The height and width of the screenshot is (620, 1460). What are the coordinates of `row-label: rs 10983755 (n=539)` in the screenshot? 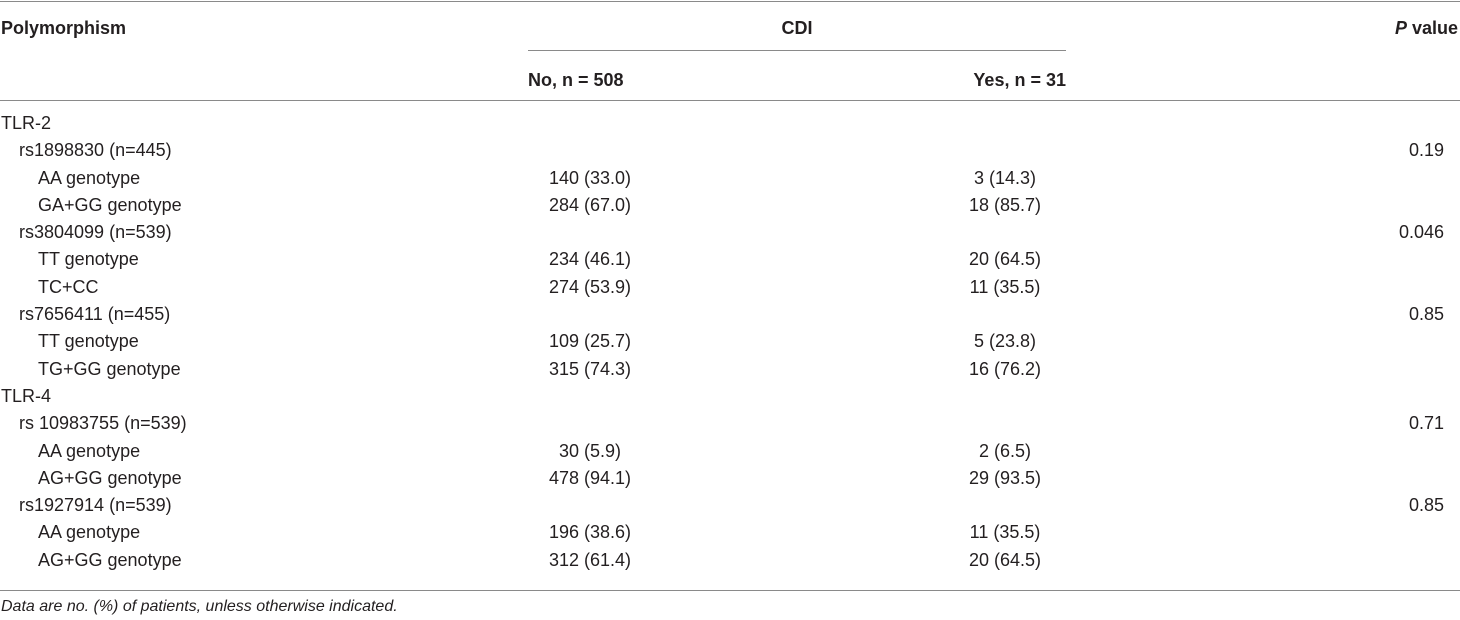 It's located at (103, 423).